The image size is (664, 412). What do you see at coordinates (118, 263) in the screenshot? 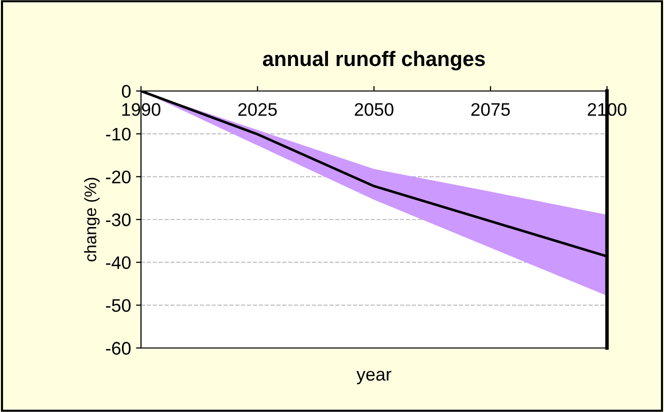
I see `y-tick-label: -40` at bounding box center [118, 263].